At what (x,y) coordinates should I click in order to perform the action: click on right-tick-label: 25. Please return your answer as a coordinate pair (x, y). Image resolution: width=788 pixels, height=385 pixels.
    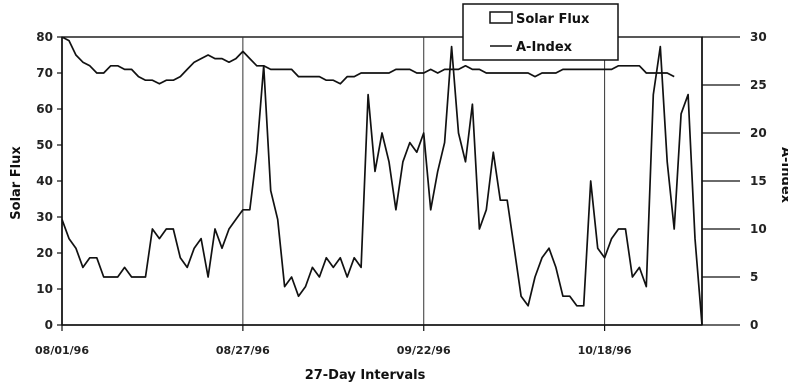
    Looking at the image, I should click on (758, 85).